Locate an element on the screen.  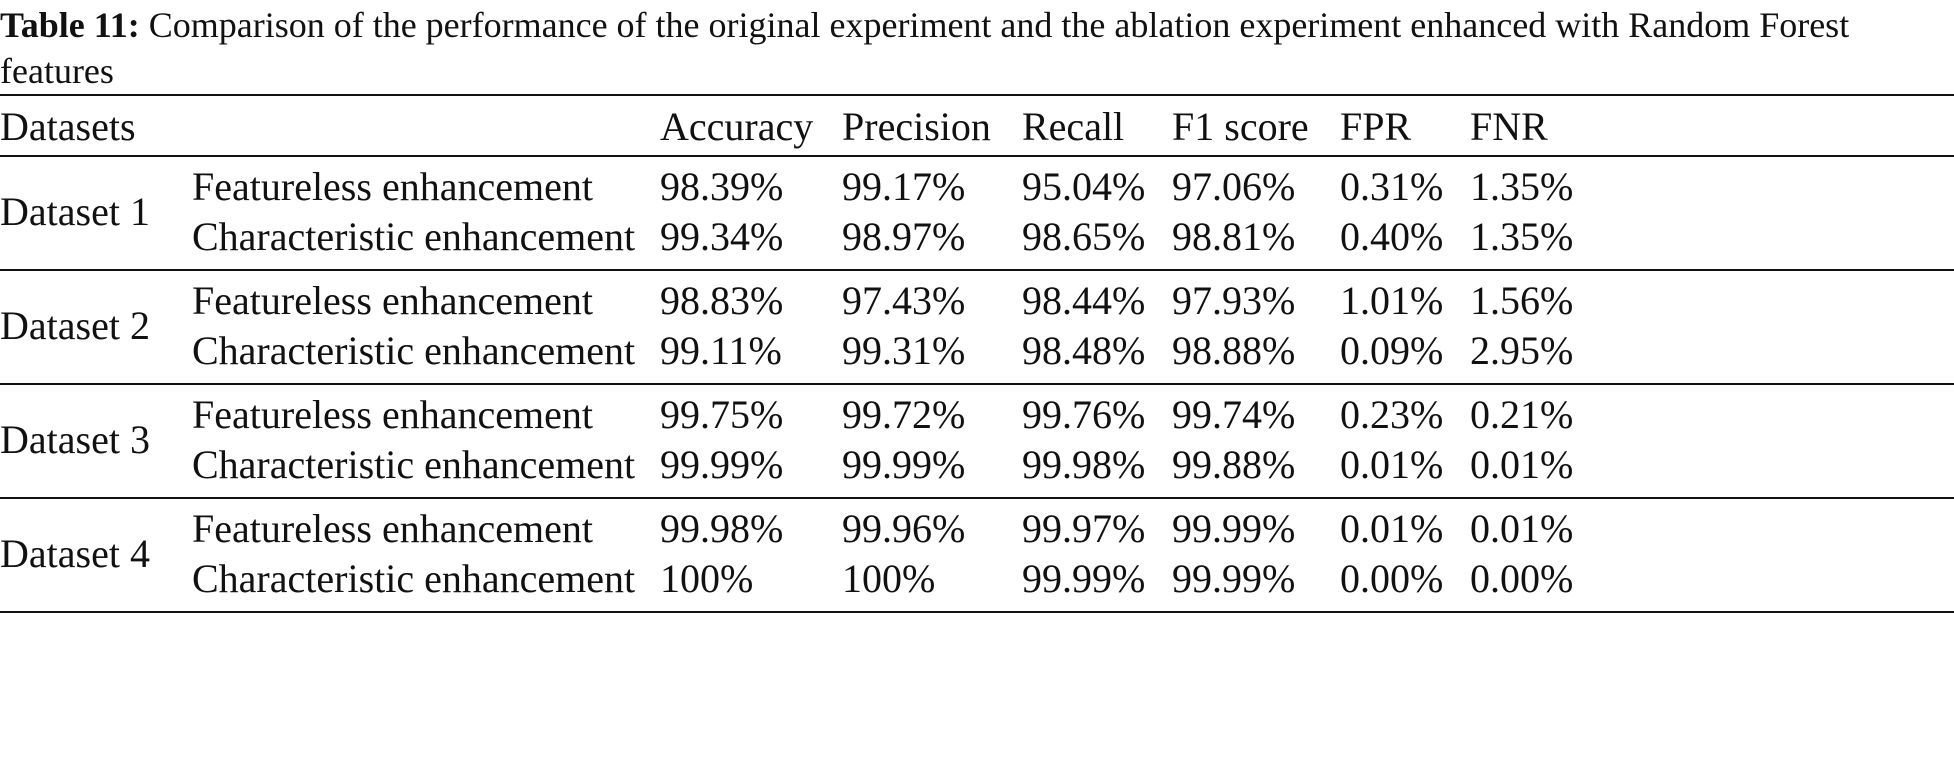
table-cell-value: 97.93% is located at coordinates (1234, 300).